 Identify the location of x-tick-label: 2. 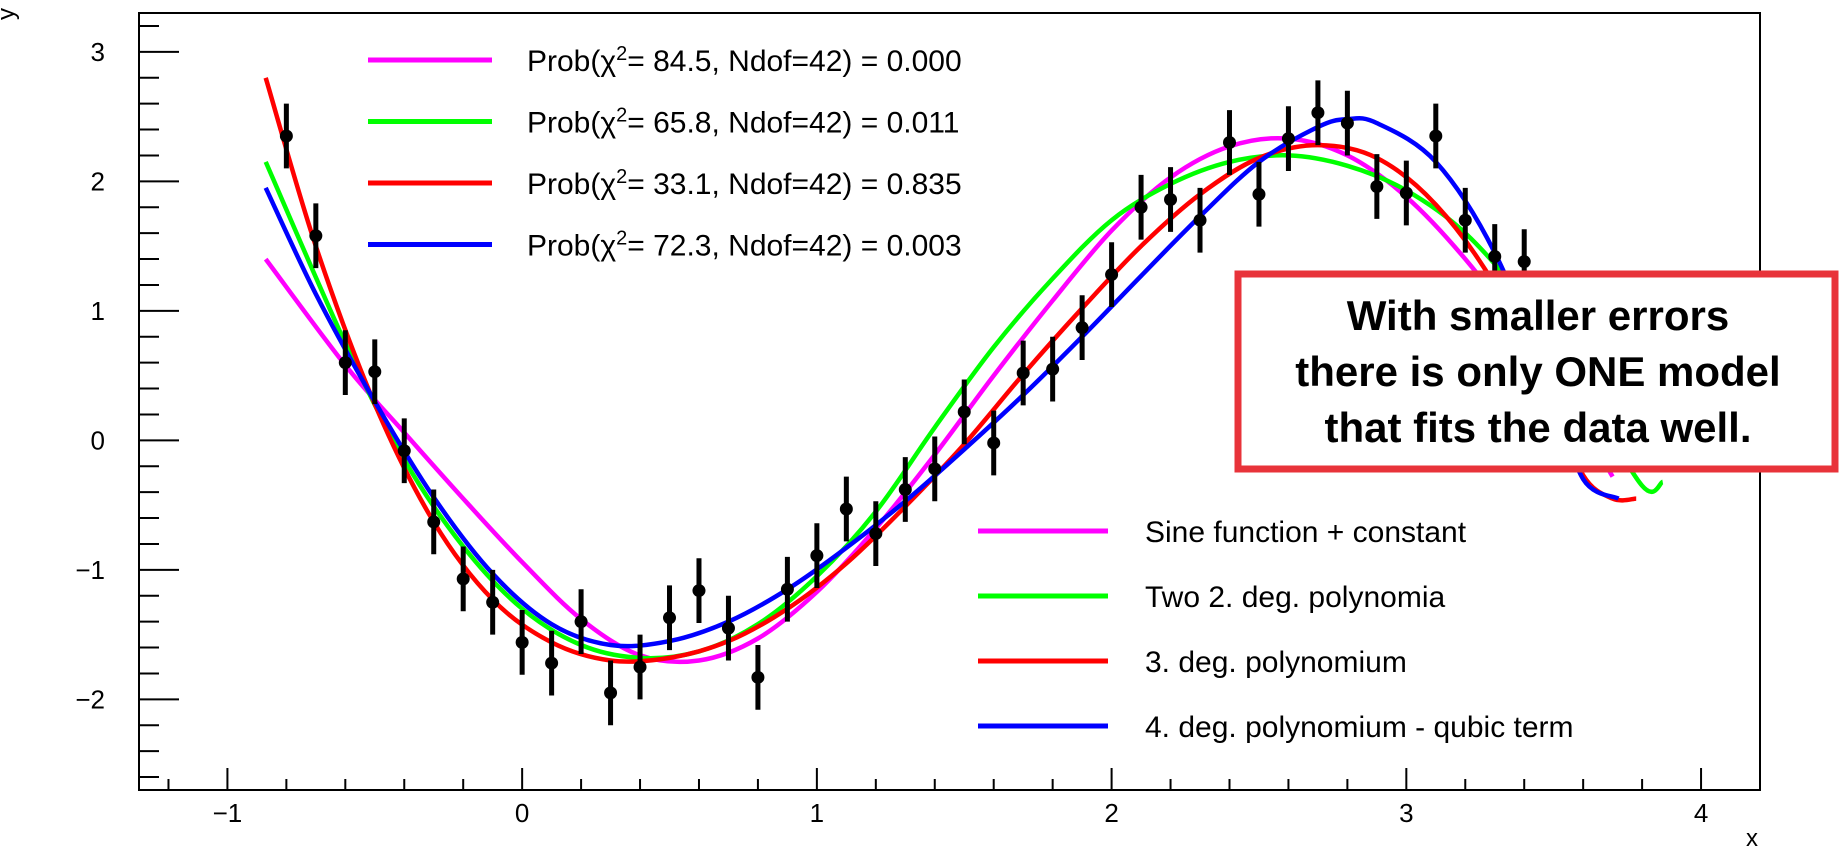
(1111, 813).